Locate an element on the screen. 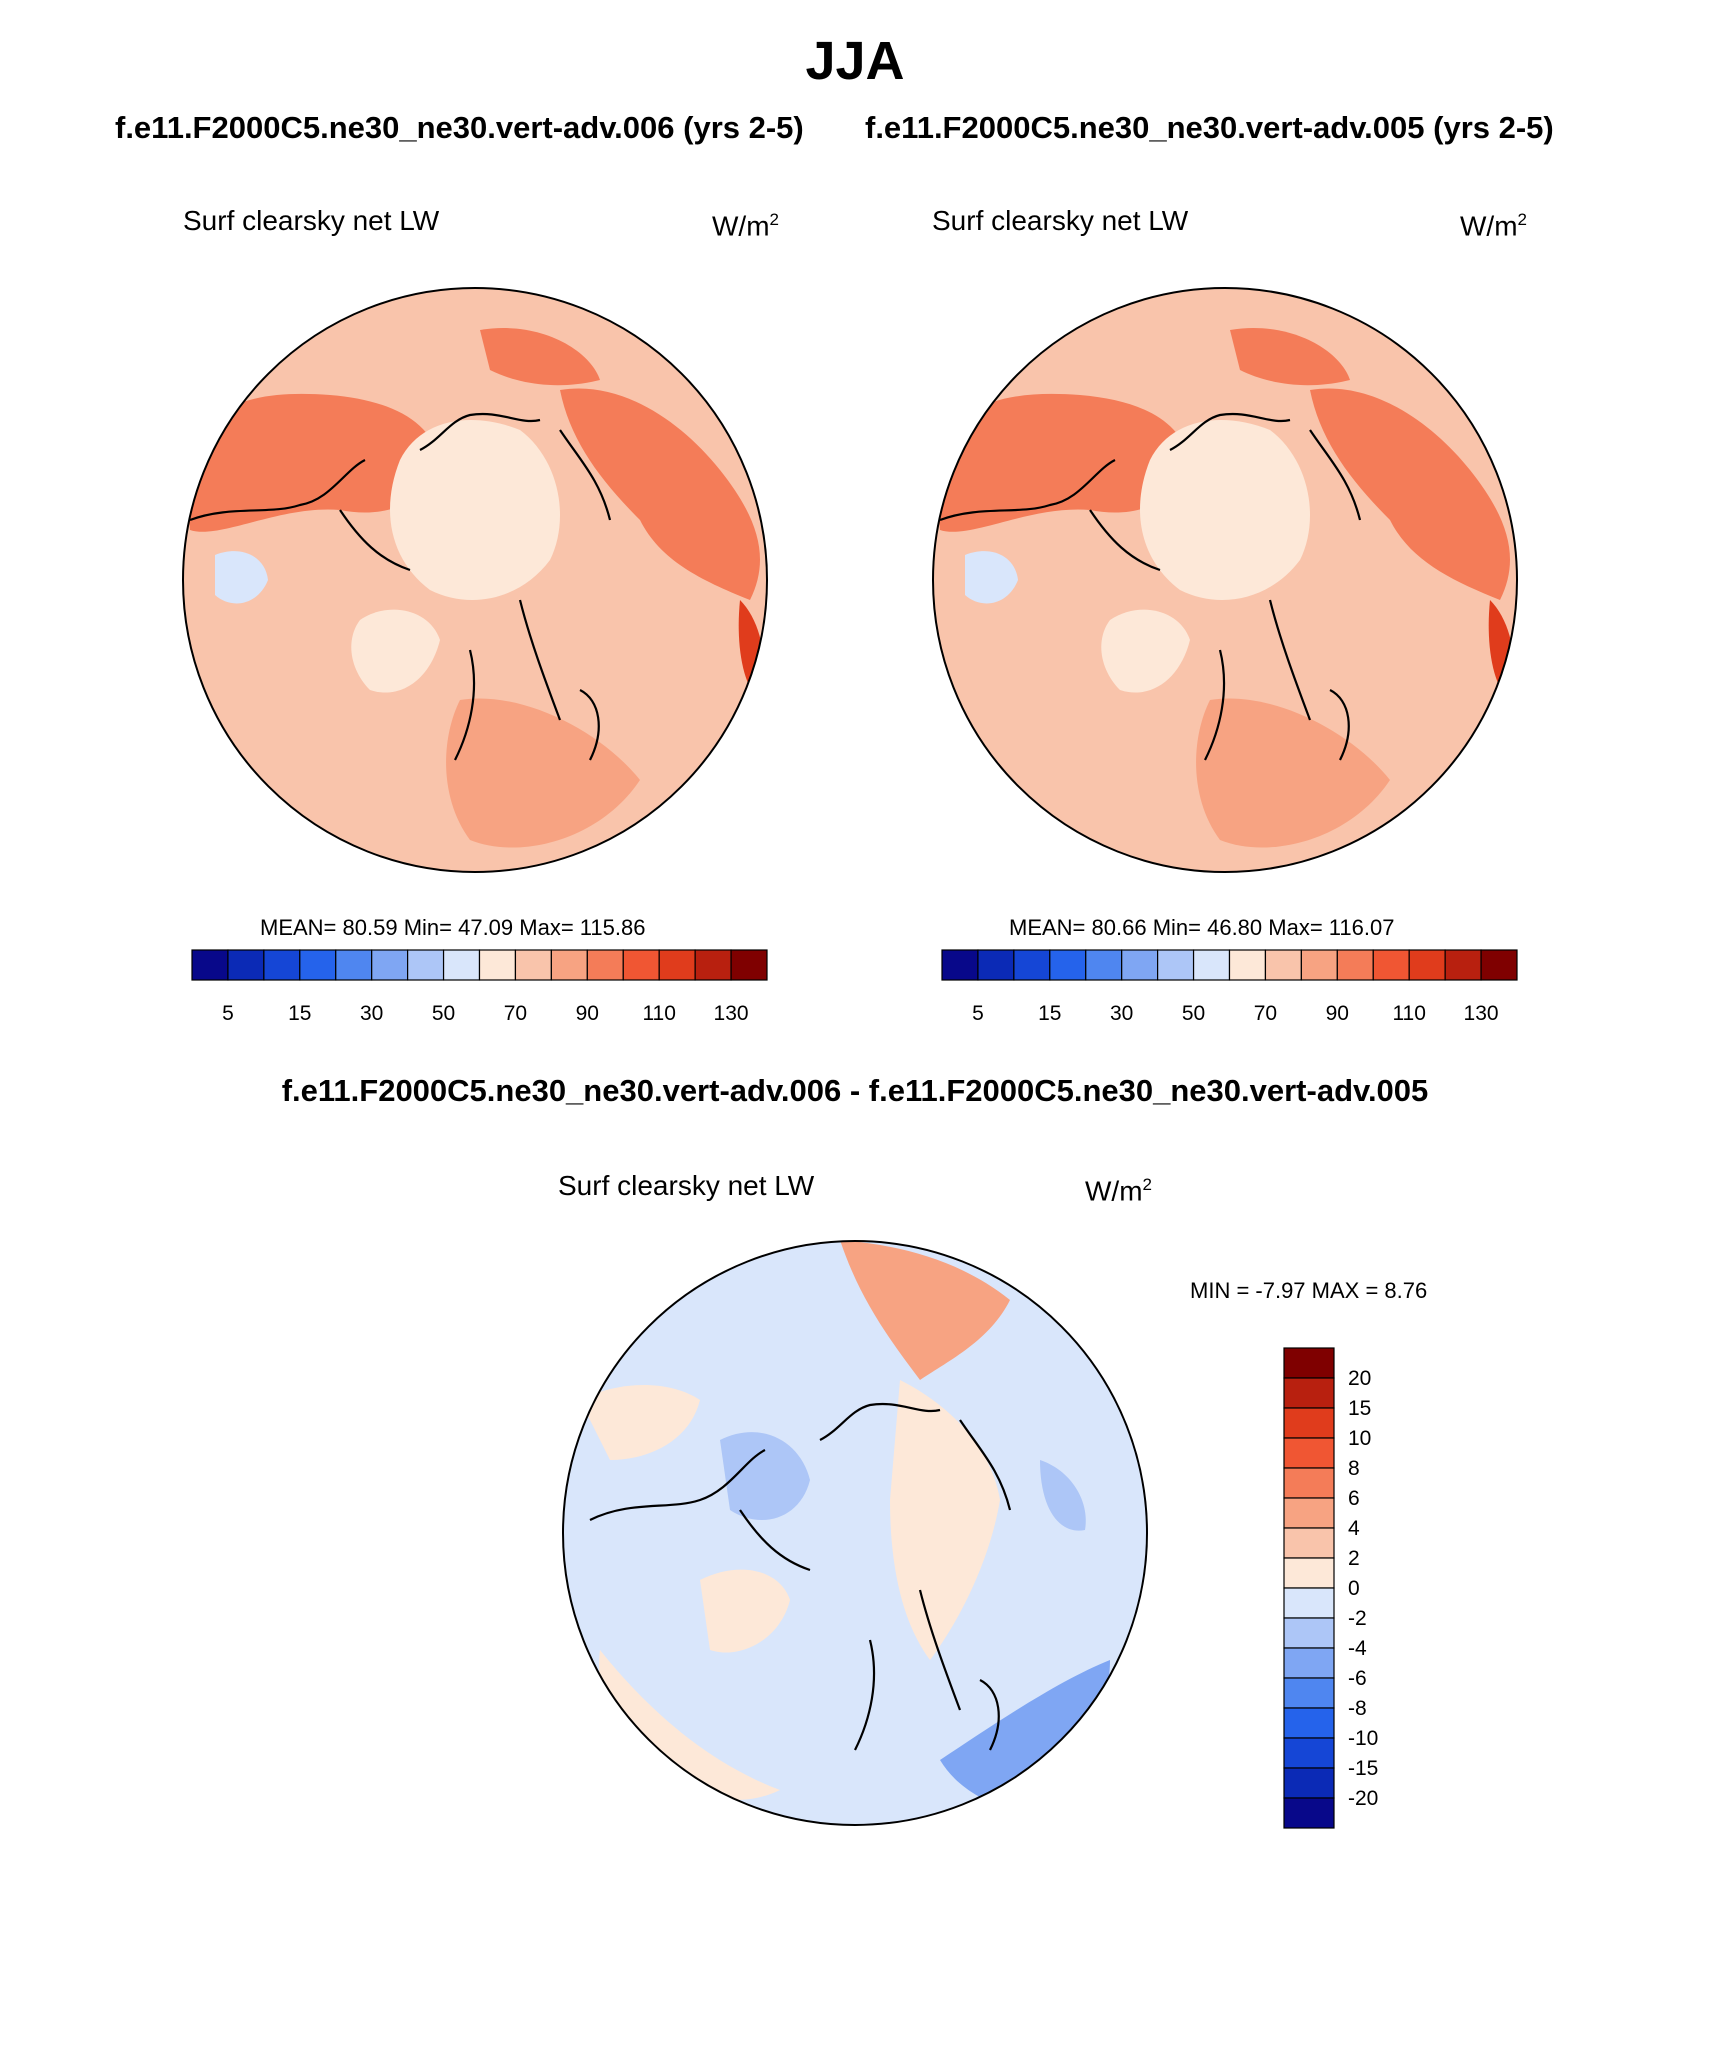  diff-map-border is located at coordinates (855, 1533).